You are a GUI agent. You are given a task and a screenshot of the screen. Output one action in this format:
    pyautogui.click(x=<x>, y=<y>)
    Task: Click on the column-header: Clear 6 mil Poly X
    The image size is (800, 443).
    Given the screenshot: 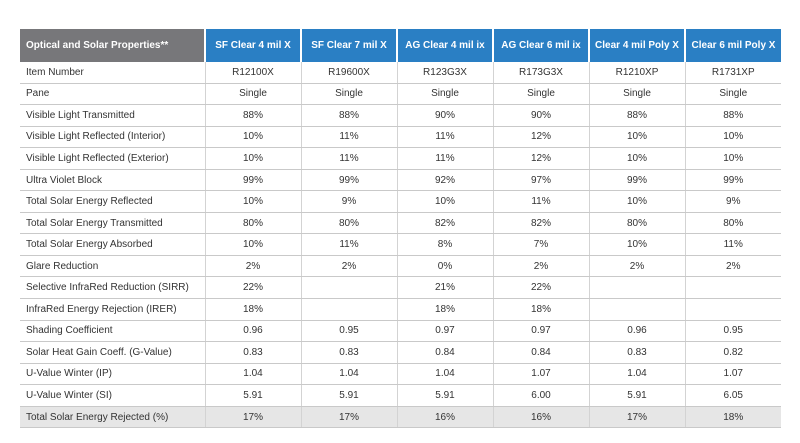 What is the action you would take?
    pyautogui.click(x=733, y=45)
    